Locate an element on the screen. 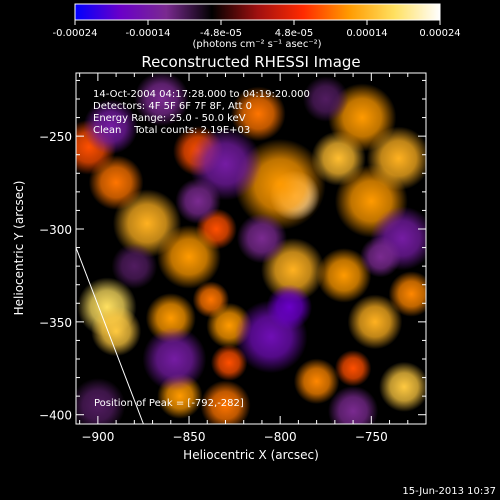 The image size is (500, 500). info-line: Detectors: 4F 5F 6F 7F 8F, Att 0 is located at coordinates (172, 106).